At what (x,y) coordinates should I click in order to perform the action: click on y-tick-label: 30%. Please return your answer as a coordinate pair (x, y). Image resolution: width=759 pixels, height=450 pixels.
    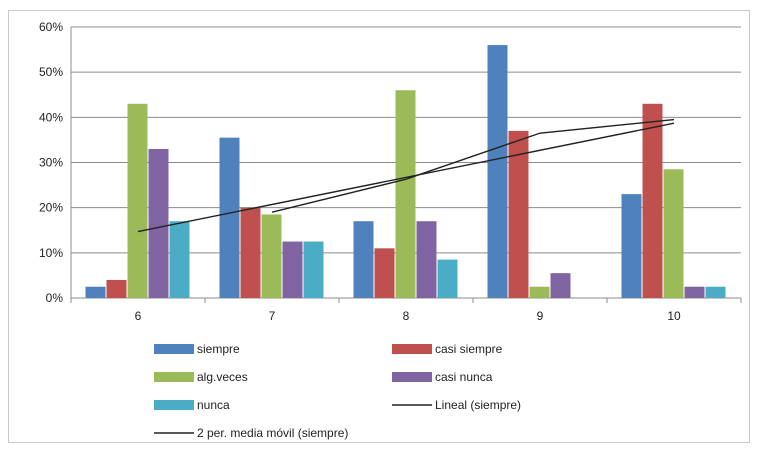
    Looking at the image, I should click on (51, 163).